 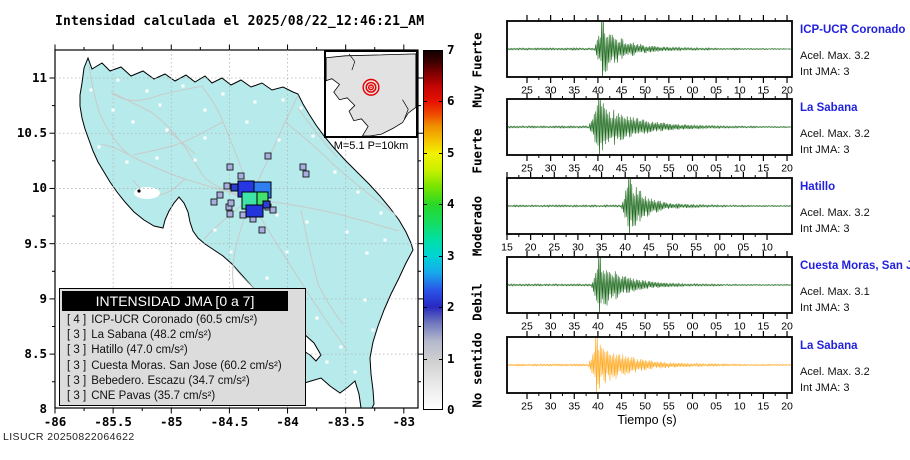 What do you see at coordinates (153, 396) in the screenshot?
I see `legend-station-name: CNE Pavas (35.7 cm/s²)` at bounding box center [153, 396].